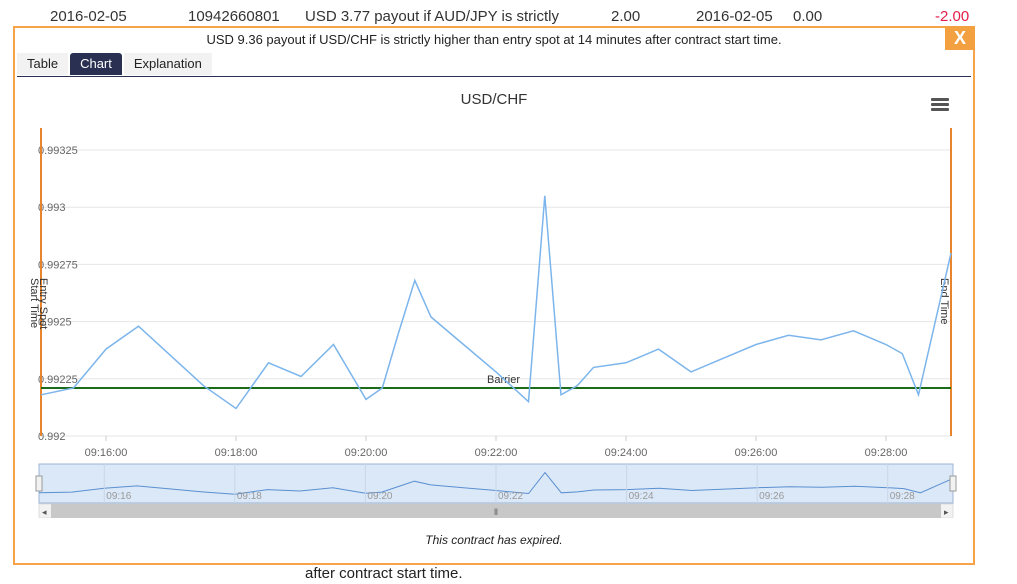 This screenshot has width=1017, height=584. What do you see at coordinates (249, 496) in the screenshot?
I see `navigator-tick-label: 09:18` at bounding box center [249, 496].